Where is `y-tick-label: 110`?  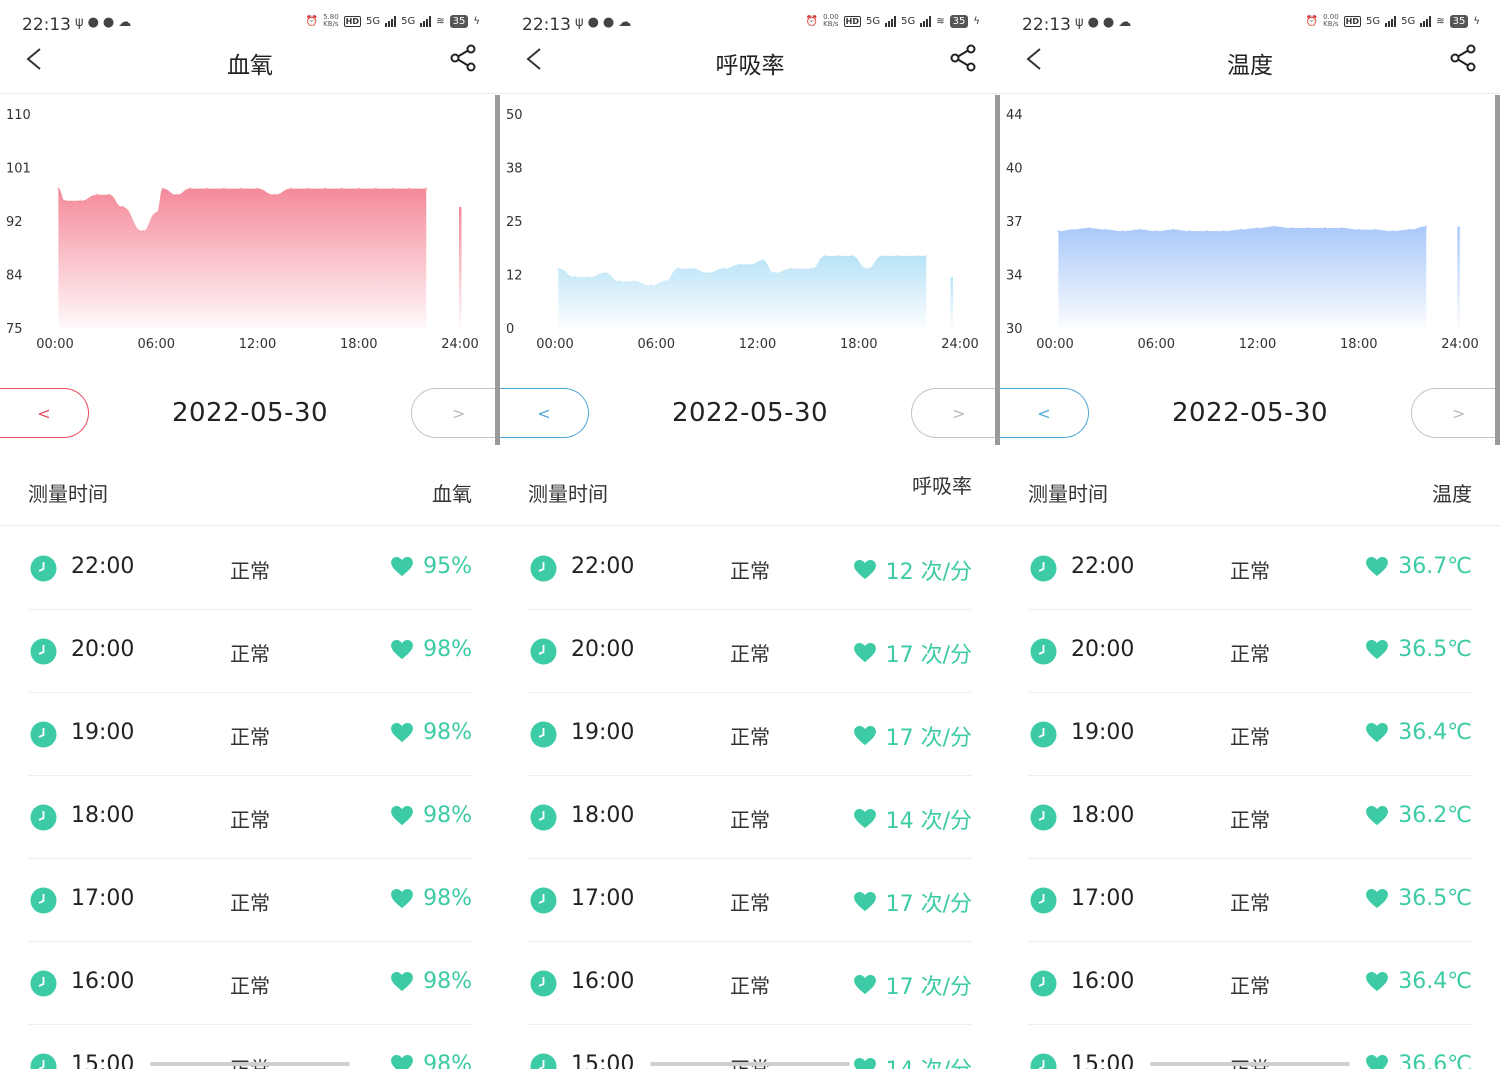
y-tick-label: 110 is located at coordinates (18, 115).